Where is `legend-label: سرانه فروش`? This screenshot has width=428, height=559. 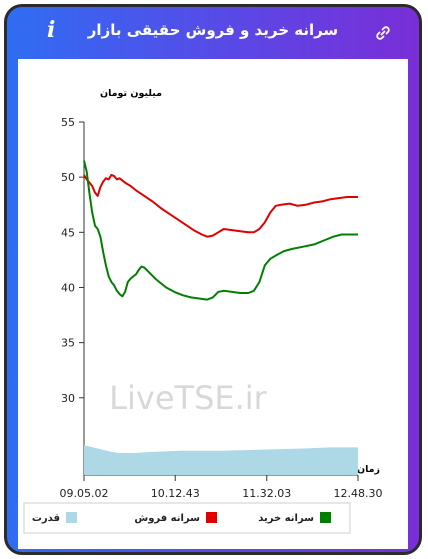
legend-label: سرانه فروش is located at coordinates (167, 518).